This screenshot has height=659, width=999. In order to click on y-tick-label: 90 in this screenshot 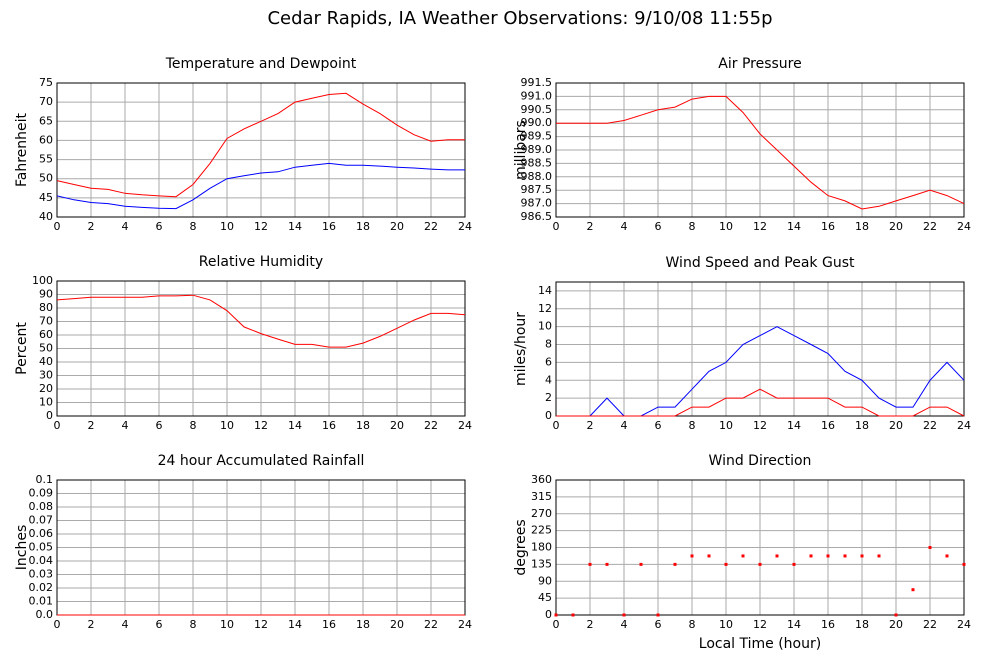, I will do `click(545, 580)`.